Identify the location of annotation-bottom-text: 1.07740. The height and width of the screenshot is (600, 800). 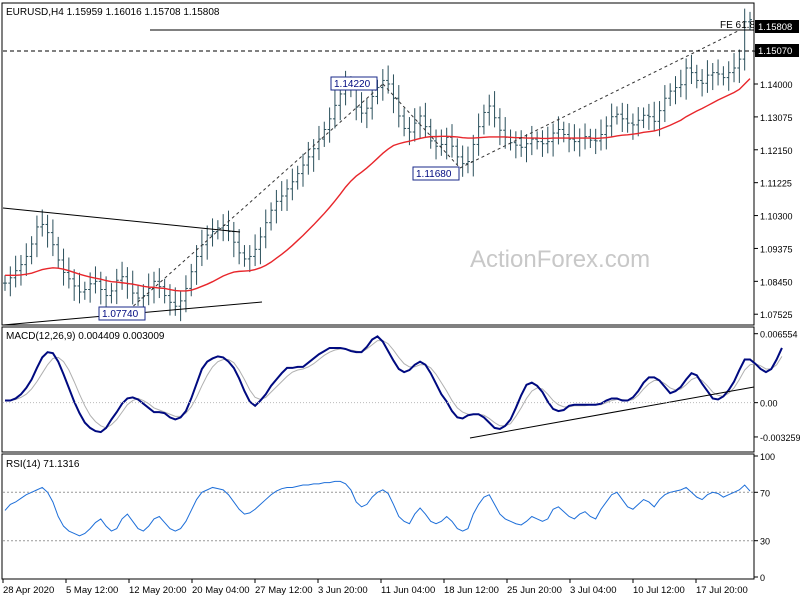
(120, 314).